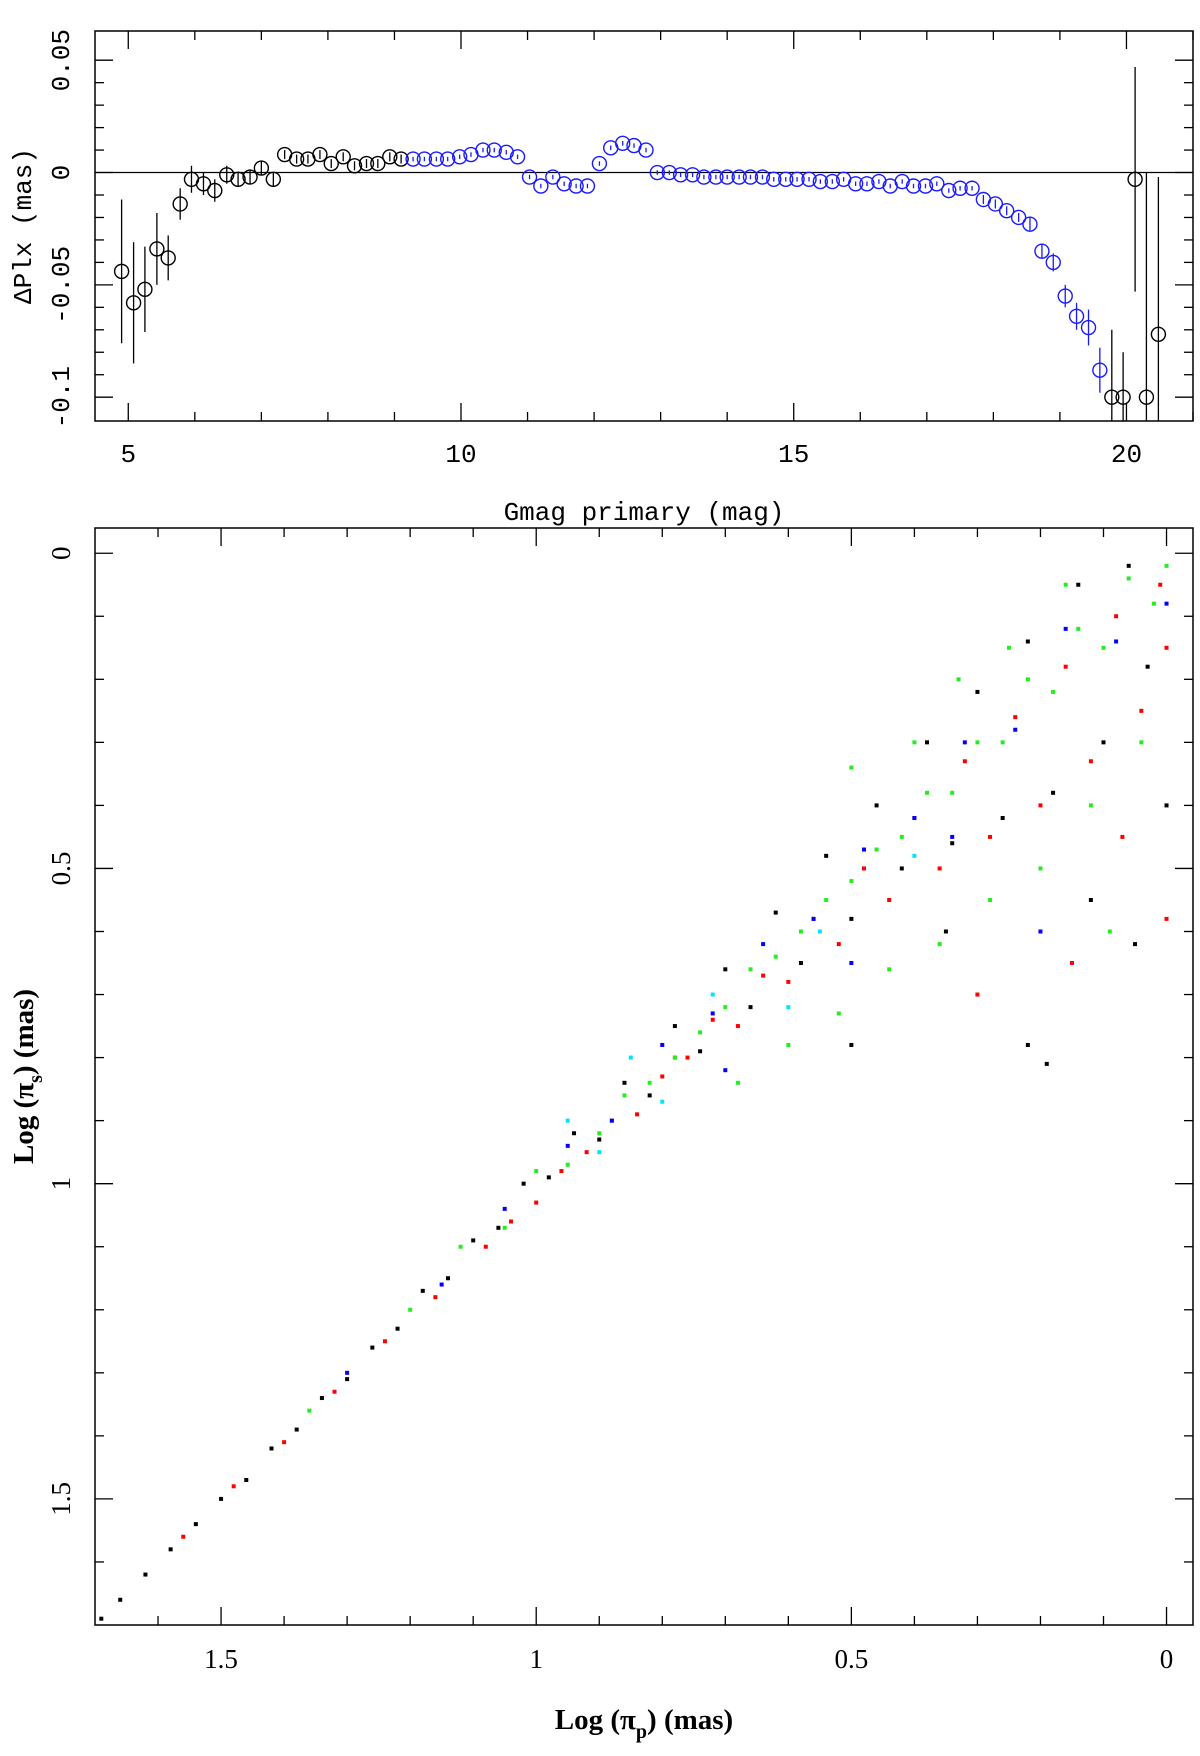 The width and height of the screenshot is (1200, 1756). I want to click on axis-label: Log (πp) (mas), so click(644, 1723).